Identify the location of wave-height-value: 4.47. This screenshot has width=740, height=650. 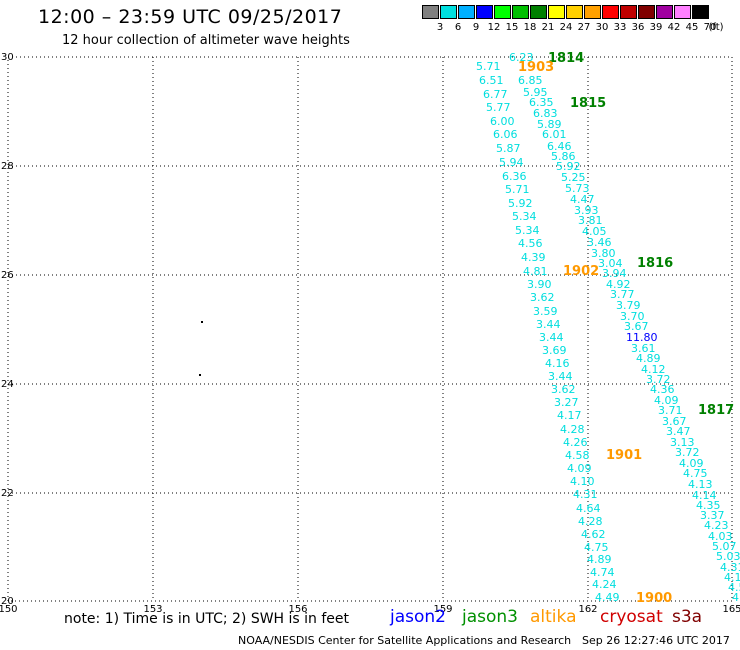
(582, 199).